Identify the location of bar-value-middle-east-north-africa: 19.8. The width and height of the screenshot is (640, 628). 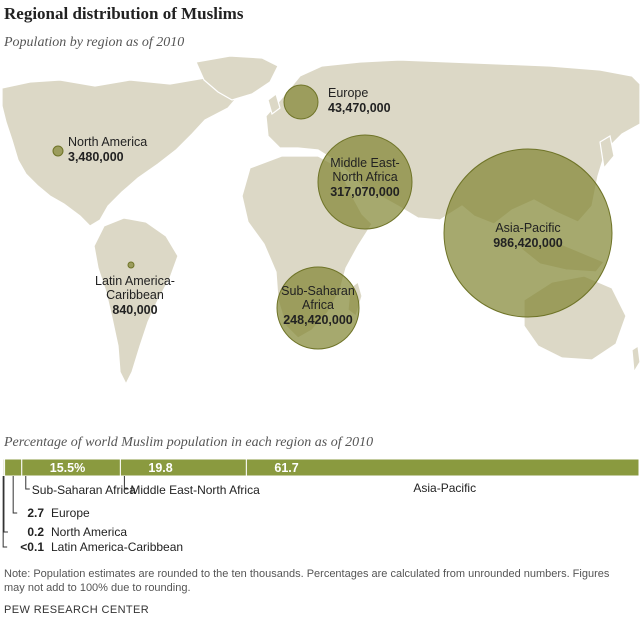
(160, 468).